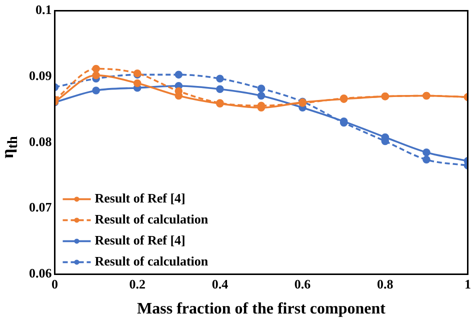 This screenshot has width=474, height=323. What do you see at coordinates (385, 284) in the screenshot?
I see `x-tick-label: 0.8` at bounding box center [385, 284].